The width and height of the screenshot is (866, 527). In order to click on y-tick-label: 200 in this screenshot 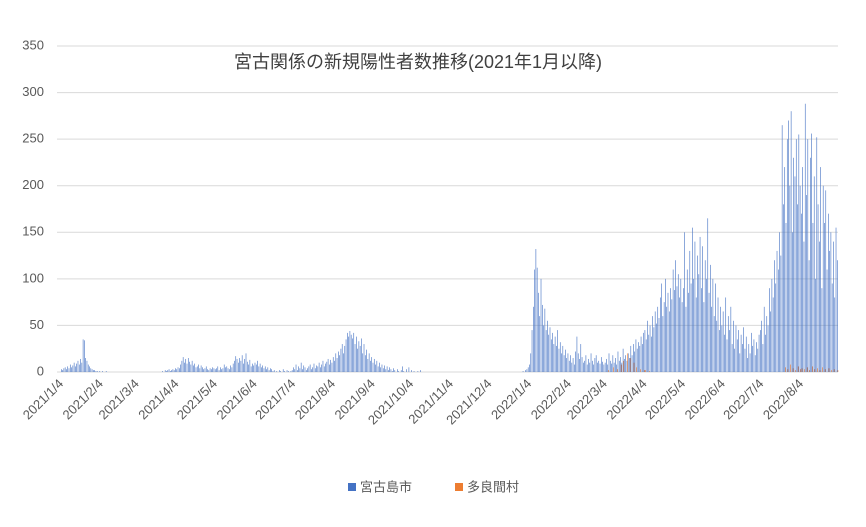, I will do `click(33, 184)`.